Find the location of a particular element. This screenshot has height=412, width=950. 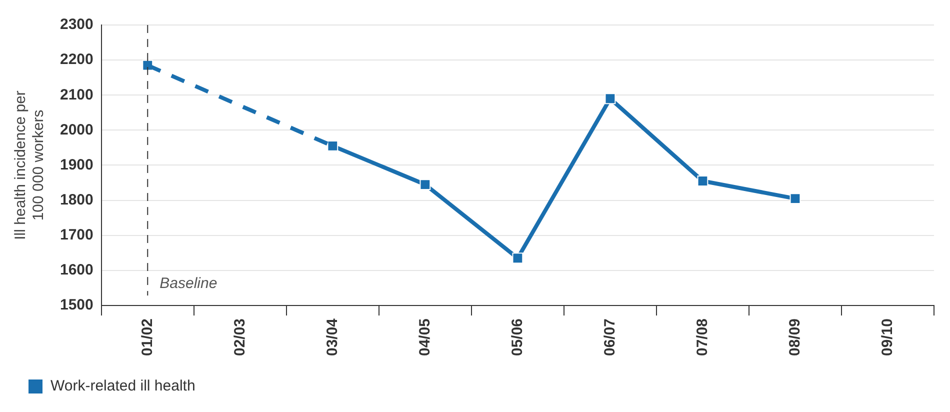

x-tick-label: 03/04 is located at coordinates (332, 337).